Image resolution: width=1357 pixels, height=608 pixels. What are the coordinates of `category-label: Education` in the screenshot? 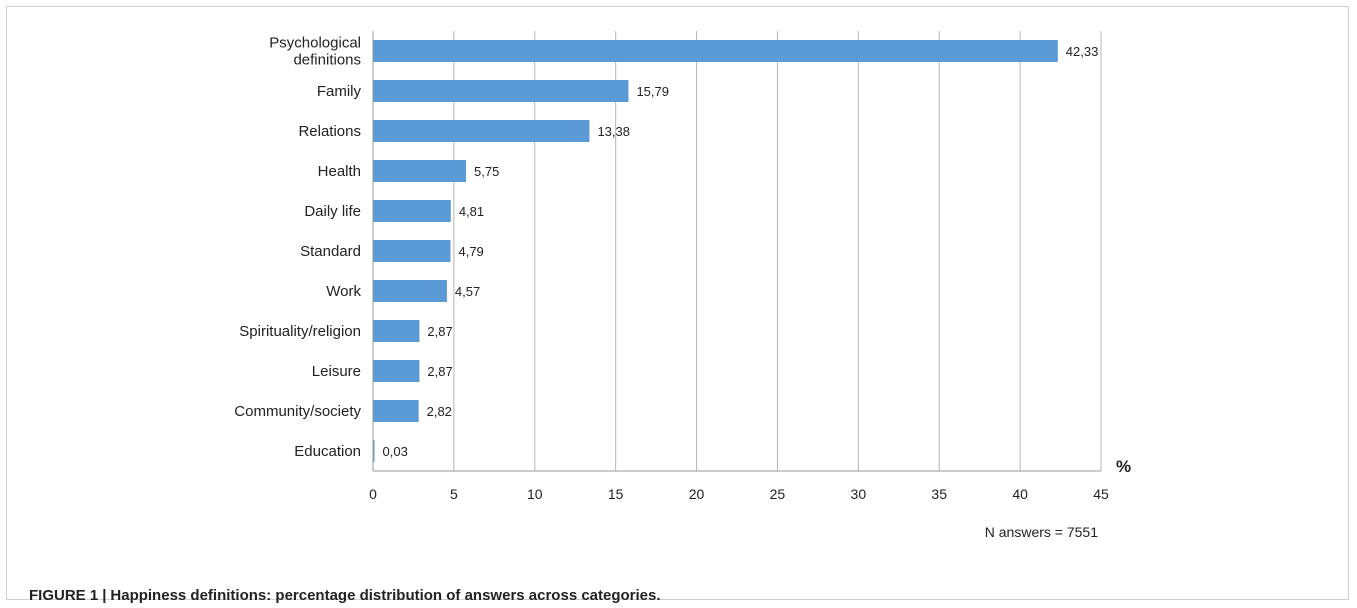 It's located at (327, 451).